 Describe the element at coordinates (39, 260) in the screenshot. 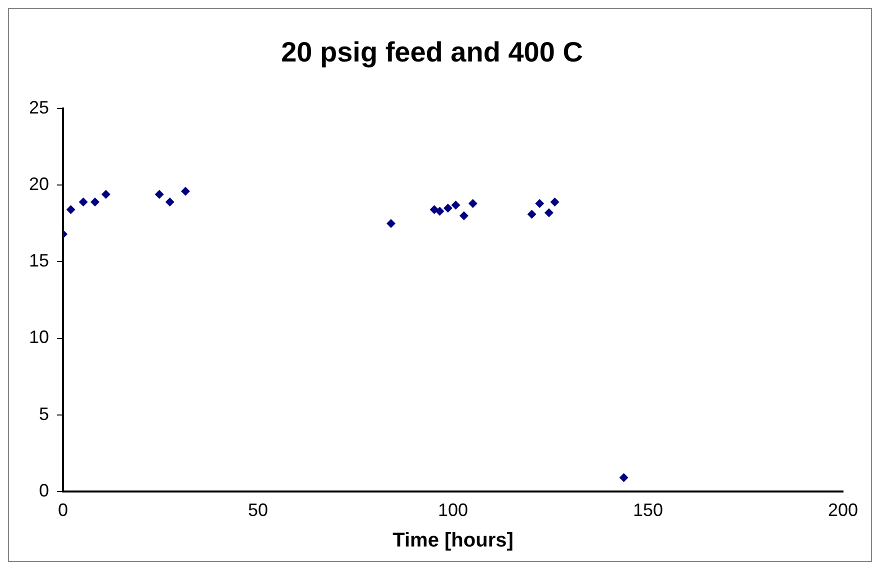

I see `y-tick-label: 15` at that location.